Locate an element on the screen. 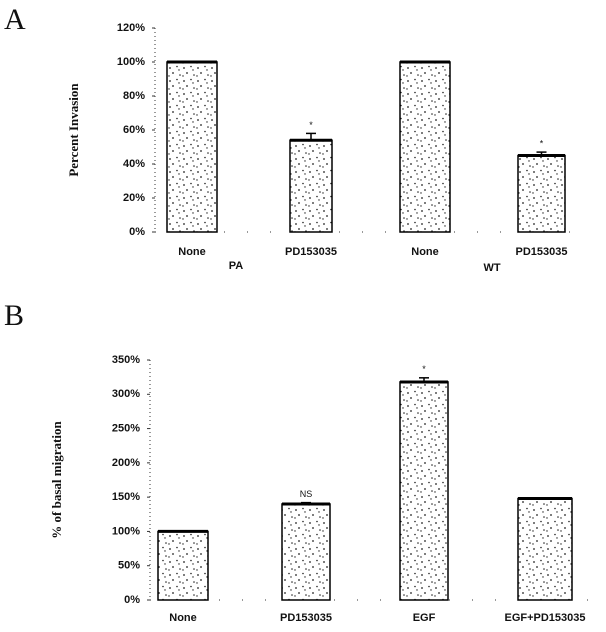 The height and width of the screenshot is (632, 606). y-tick-label: 20% is located at coordinates (134, 198).